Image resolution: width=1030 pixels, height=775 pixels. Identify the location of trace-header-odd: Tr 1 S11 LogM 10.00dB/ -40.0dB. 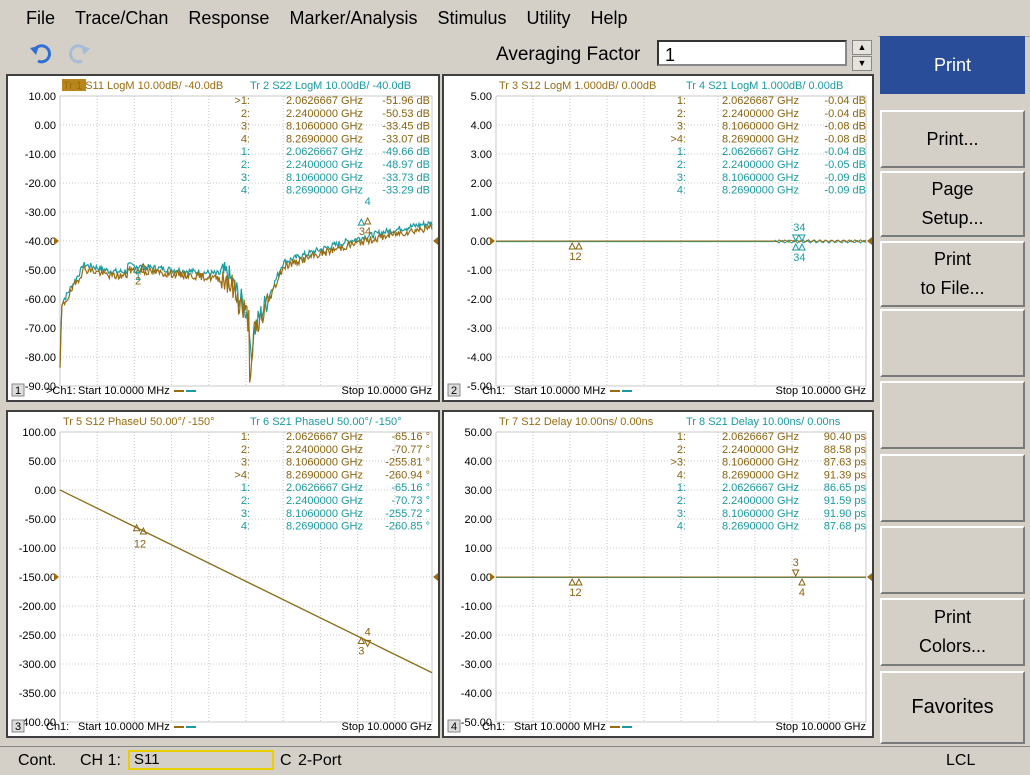
(143, 86).